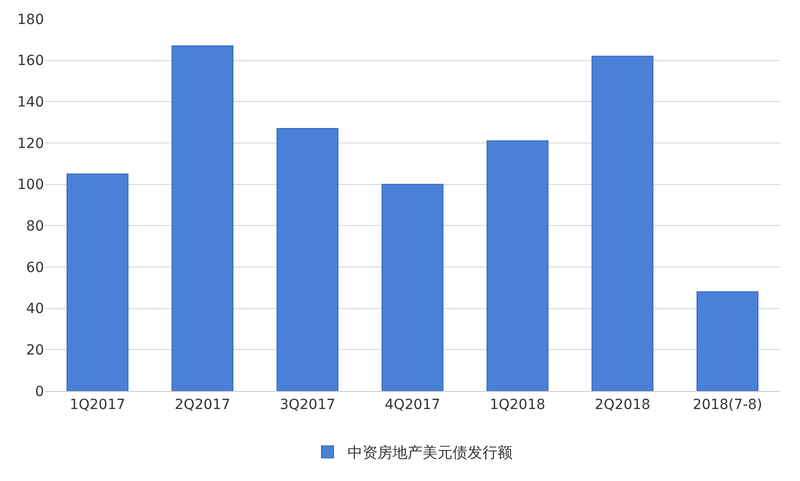 This screenshot has width=800, height=481. I want to click on y-tick-label: 60, so click(35, 268).